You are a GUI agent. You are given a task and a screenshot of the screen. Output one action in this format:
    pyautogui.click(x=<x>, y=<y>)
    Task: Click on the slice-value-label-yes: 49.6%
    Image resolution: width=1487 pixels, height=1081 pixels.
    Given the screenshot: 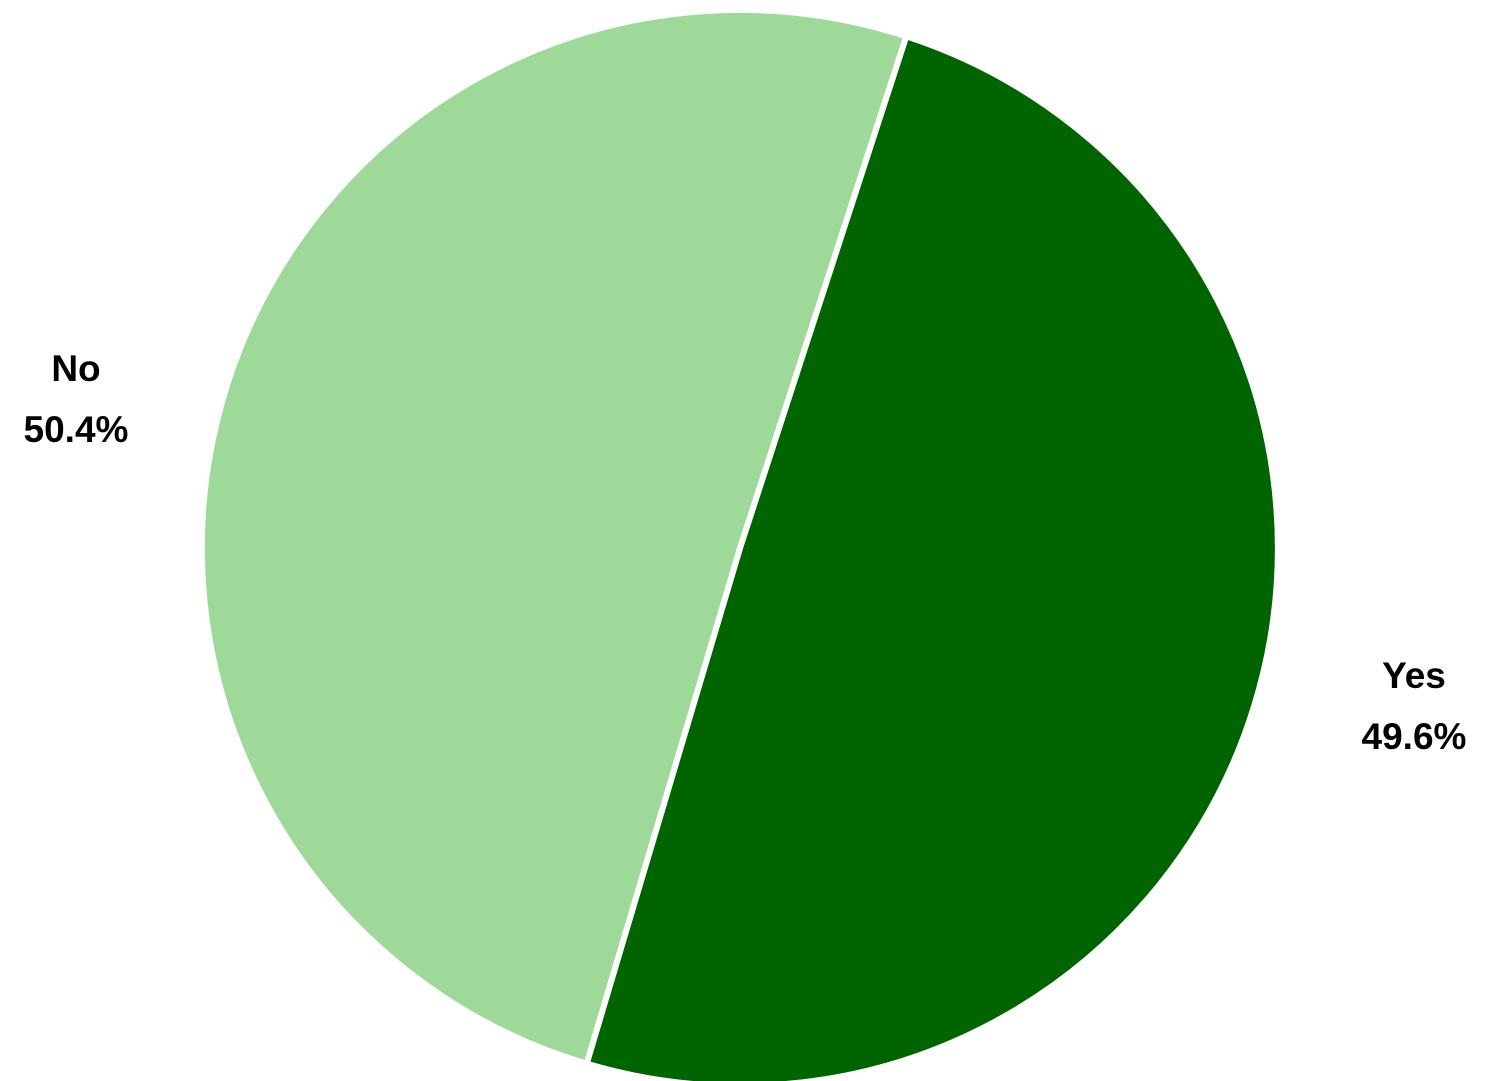 What is the action you would take?
    pyautogui.click(x=1414, y=736)
    